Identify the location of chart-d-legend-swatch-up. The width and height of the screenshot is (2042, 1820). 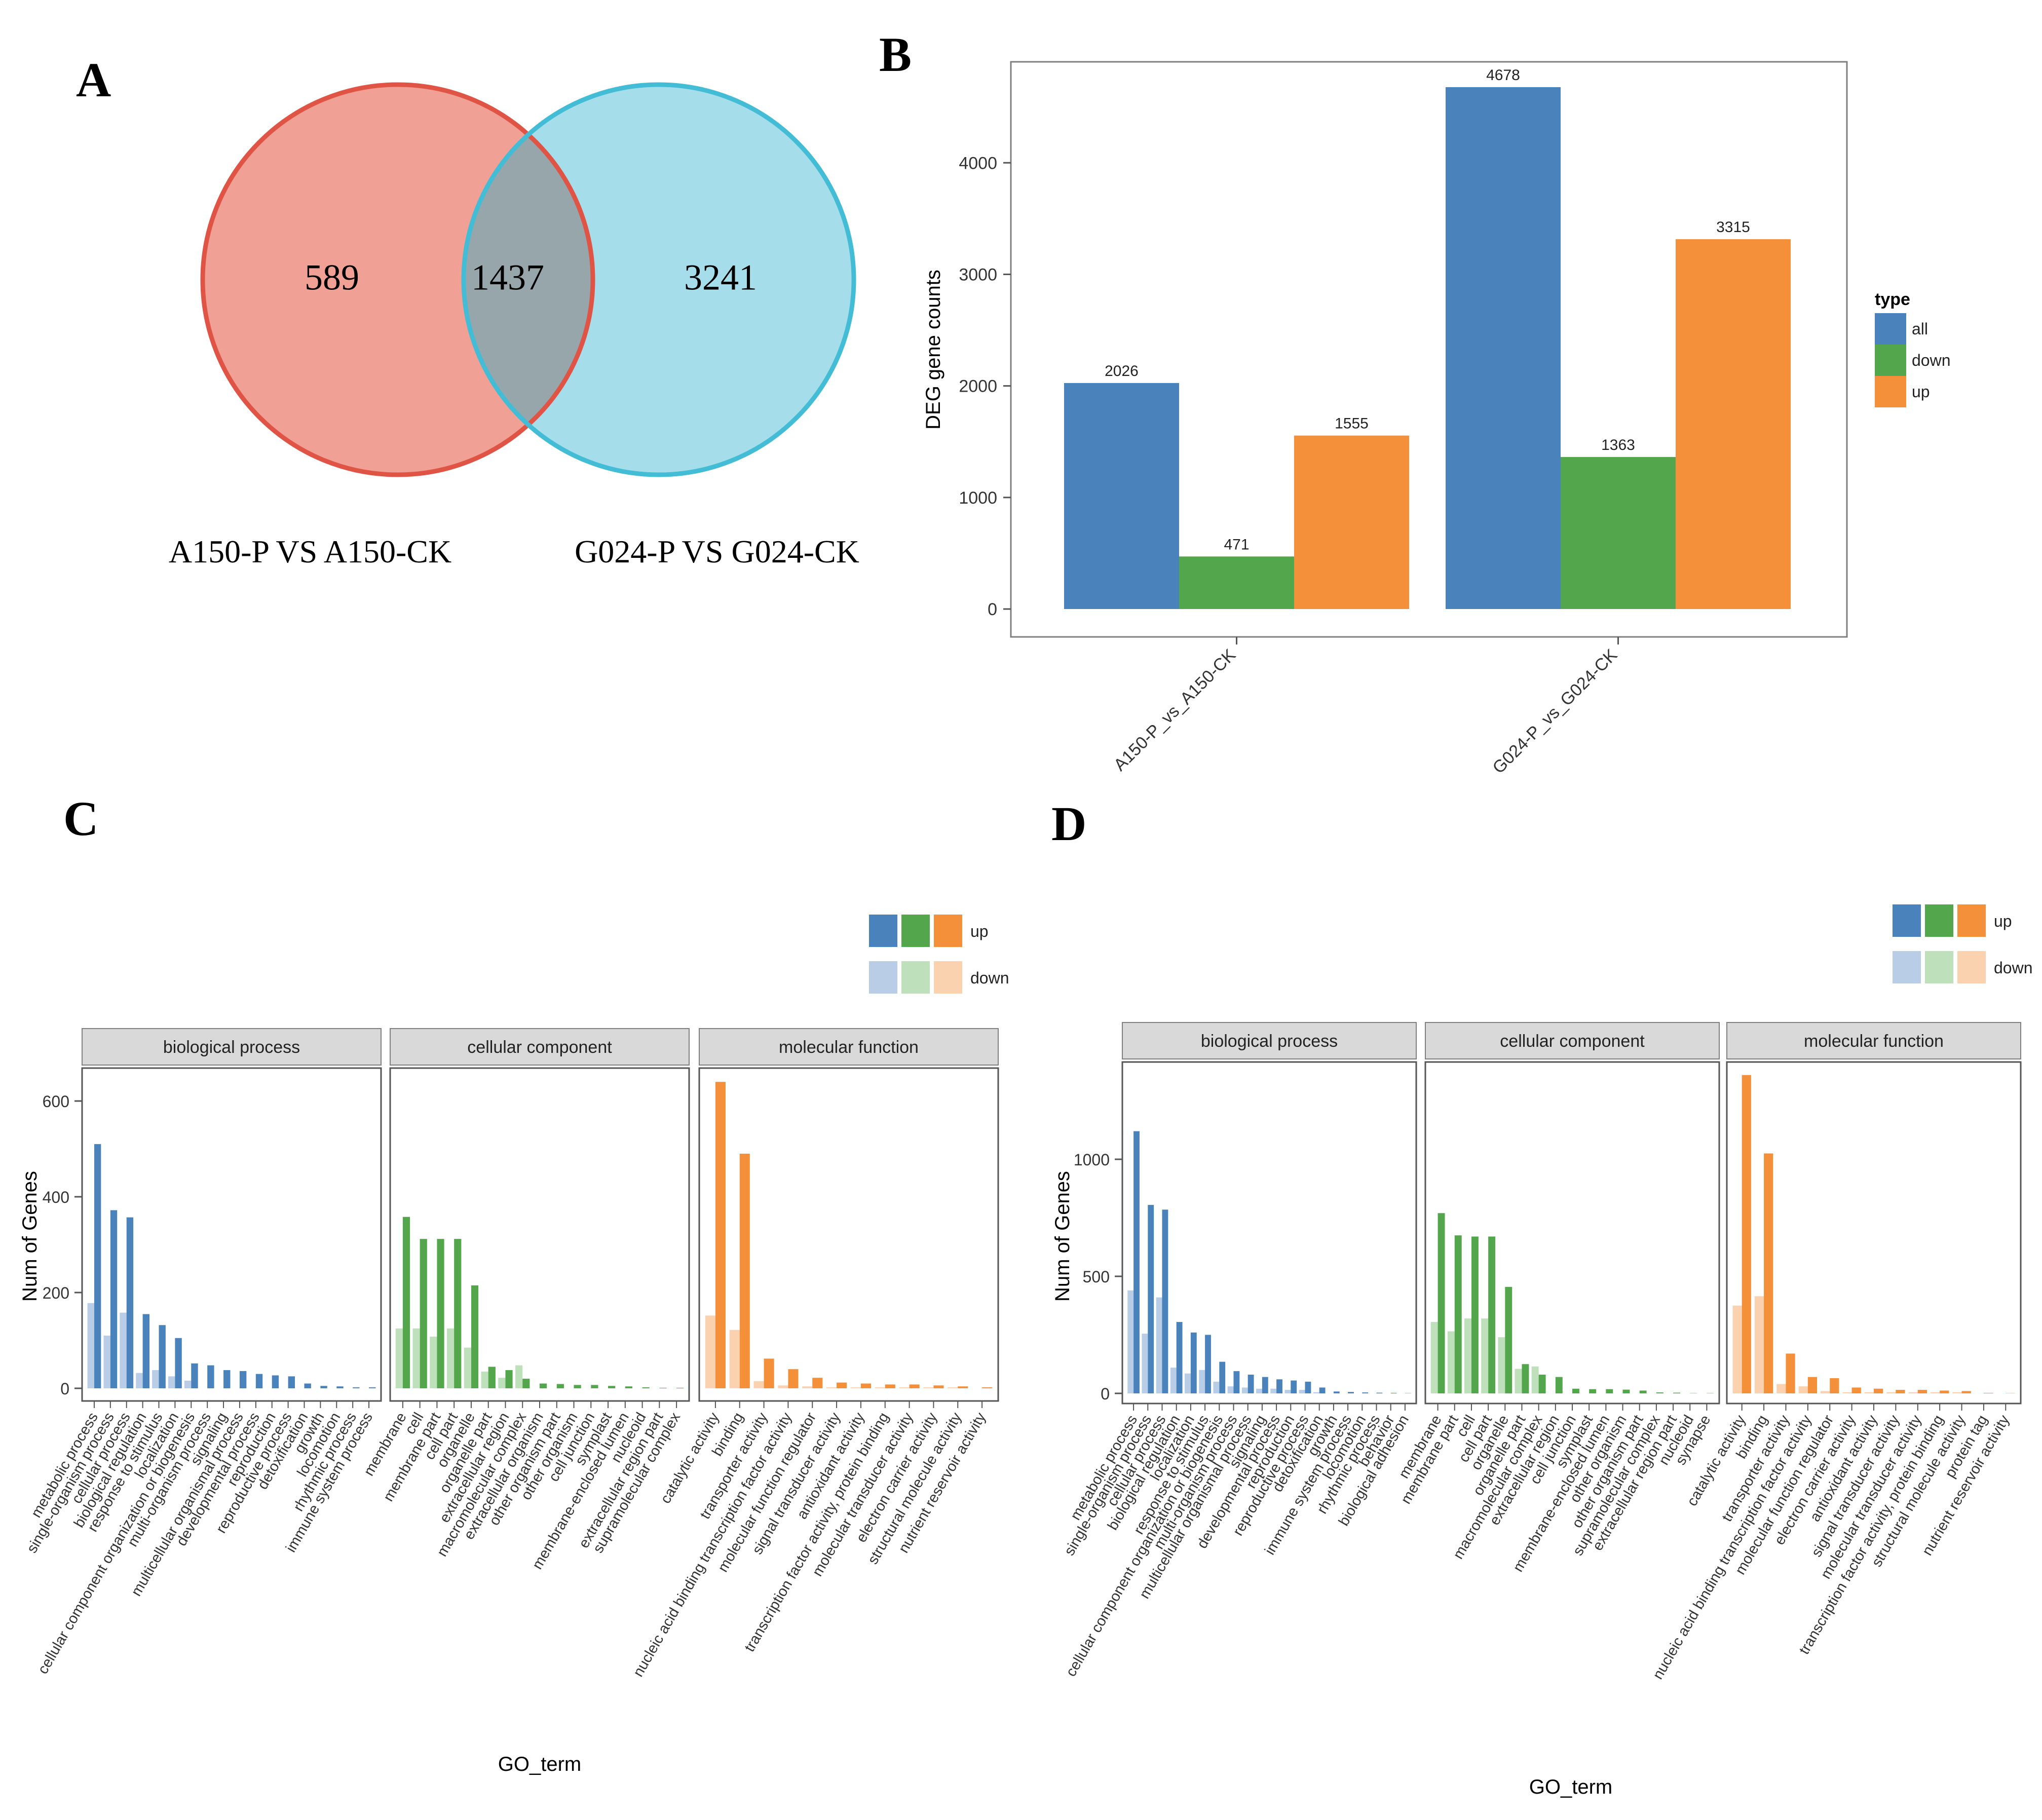
(1939, 921).